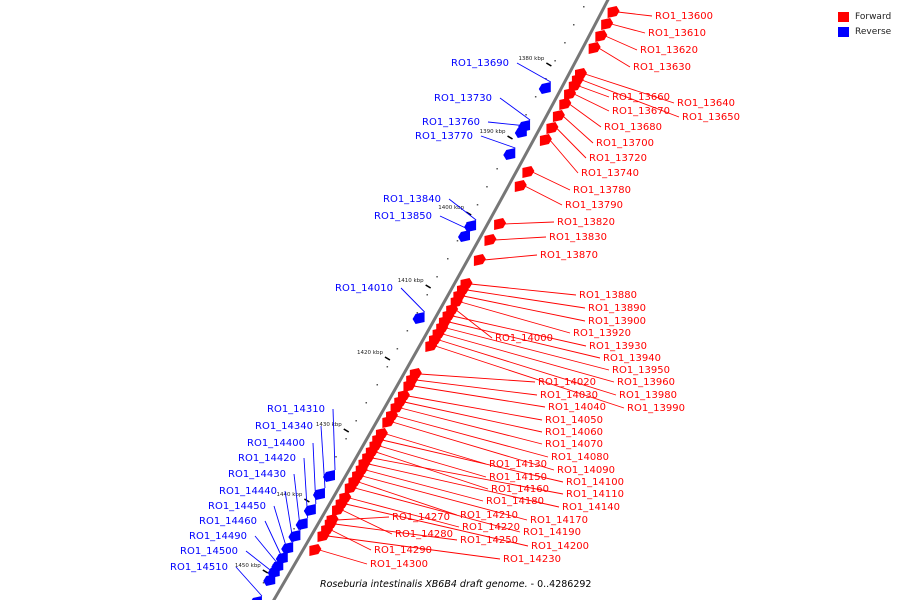 The image size is (900, 600). I want to click on forward-gene-label: RO1_13960, so click(646, 382).